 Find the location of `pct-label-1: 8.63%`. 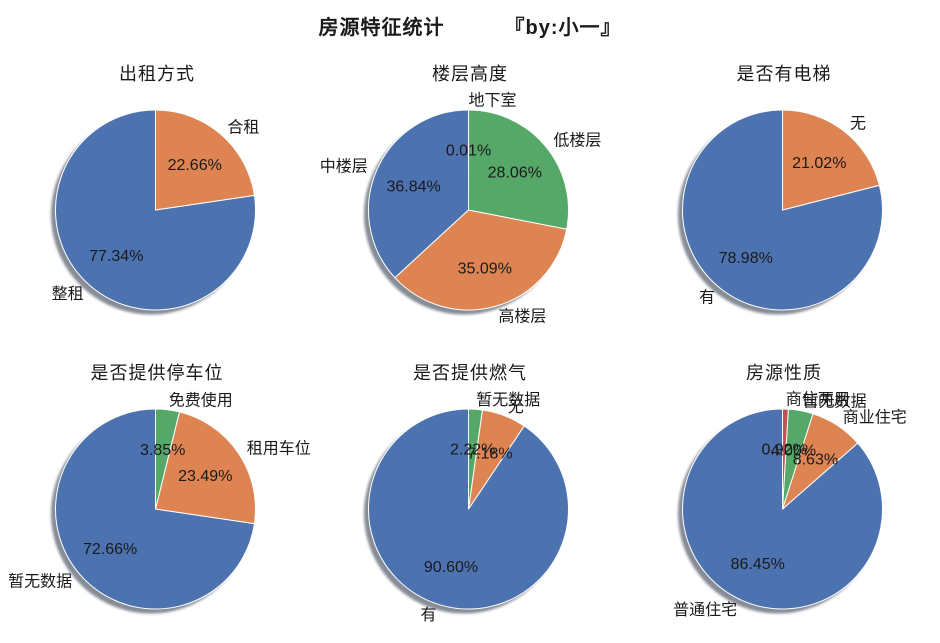

pct-label-1: 8.63% is located at coordinates (815, 459).